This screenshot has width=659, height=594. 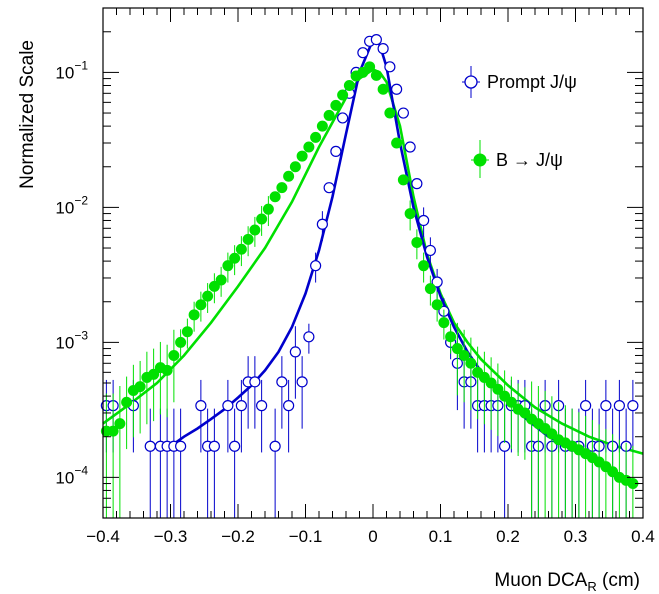 What do you see at coordinates (81, 470) in the screenshot?
I see `y-tick-exponent: −4` at bounding box center [81, 470].